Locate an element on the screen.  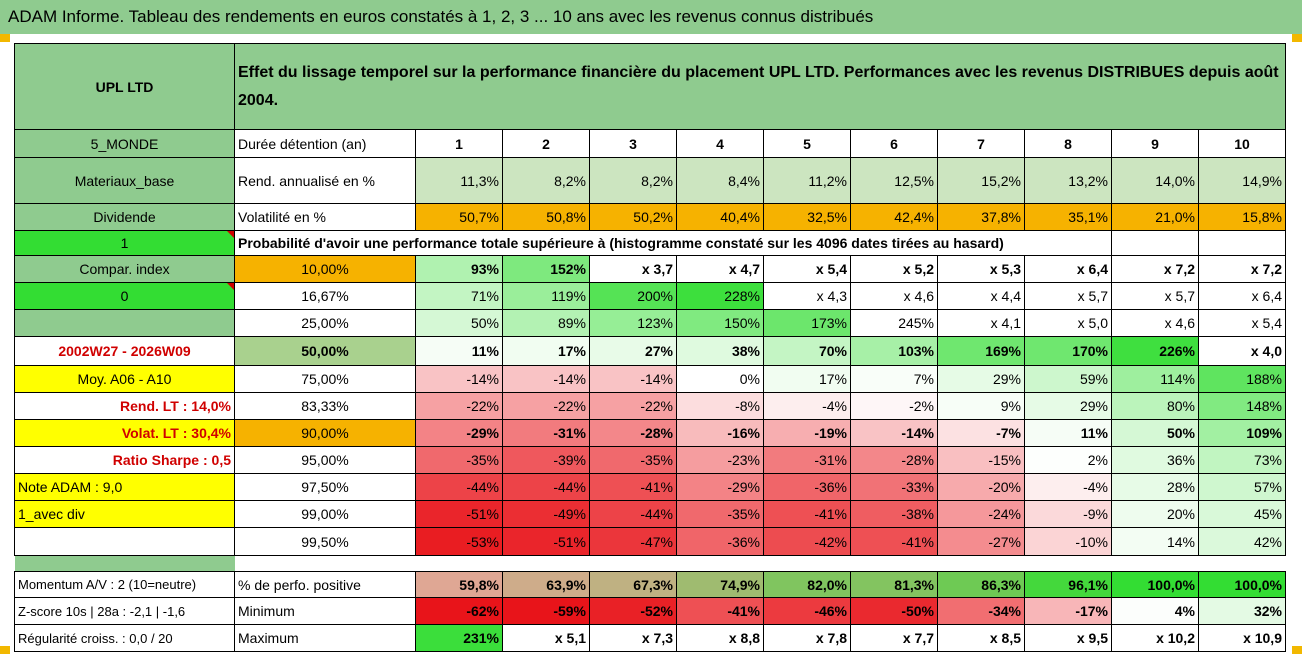
bottom-value: x 8,8 is located at coordinates (720, 638).